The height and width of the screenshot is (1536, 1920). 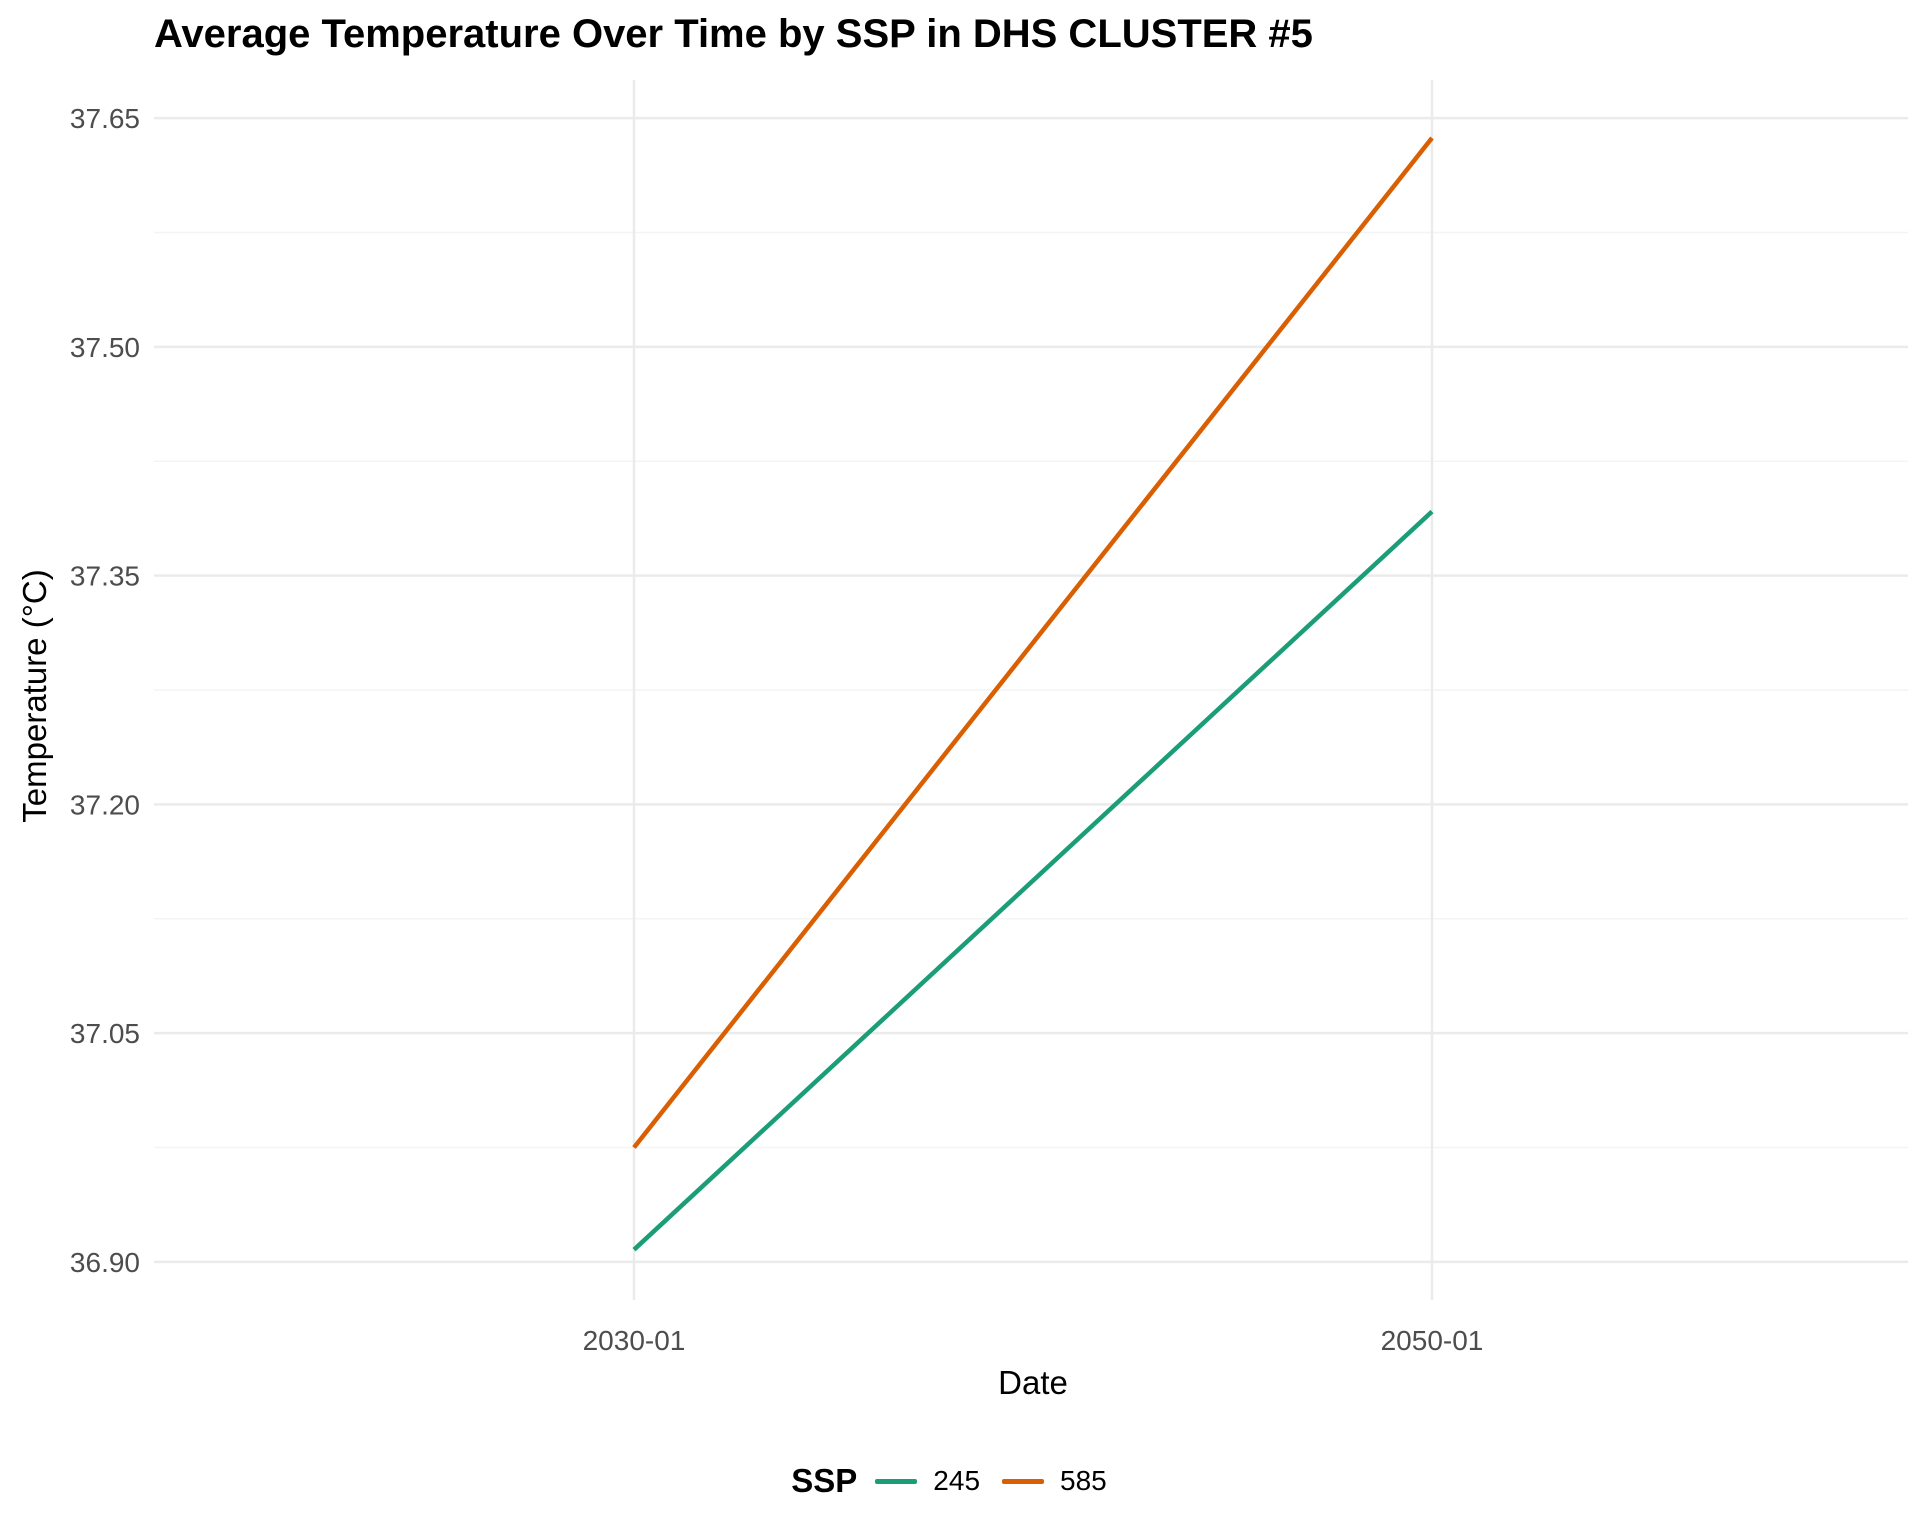 I want to click on y-tick-label: 37.05, so click(x=105, y=1033).